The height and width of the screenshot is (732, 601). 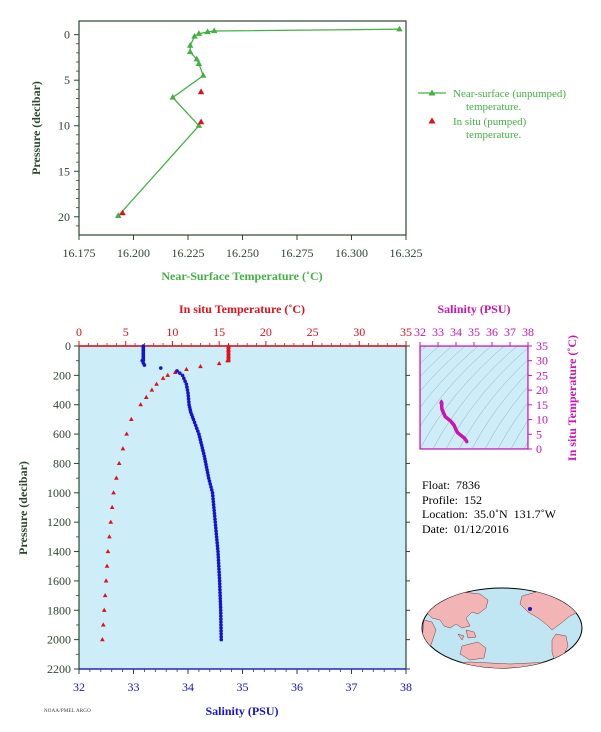 I want to click on ts-x-tick-label: 32, so click(x=420, y=332).